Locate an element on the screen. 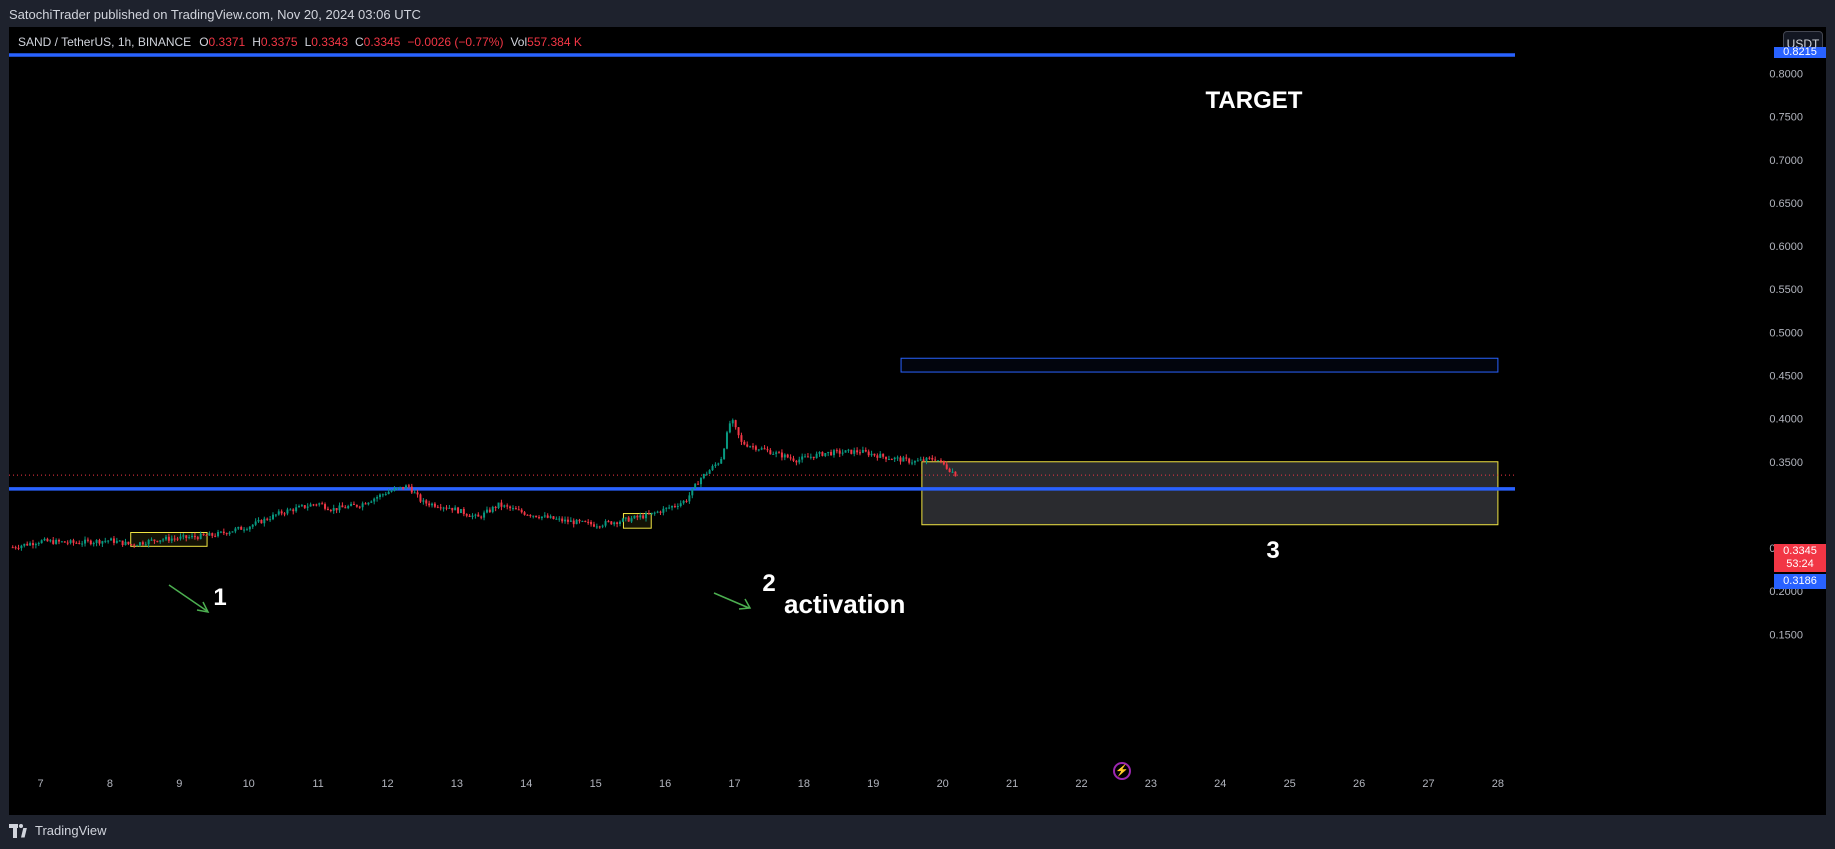 The height and width of the screenshot is (849, 1835). time-axis-tick: 28 is located at coordinates (1498, 784).